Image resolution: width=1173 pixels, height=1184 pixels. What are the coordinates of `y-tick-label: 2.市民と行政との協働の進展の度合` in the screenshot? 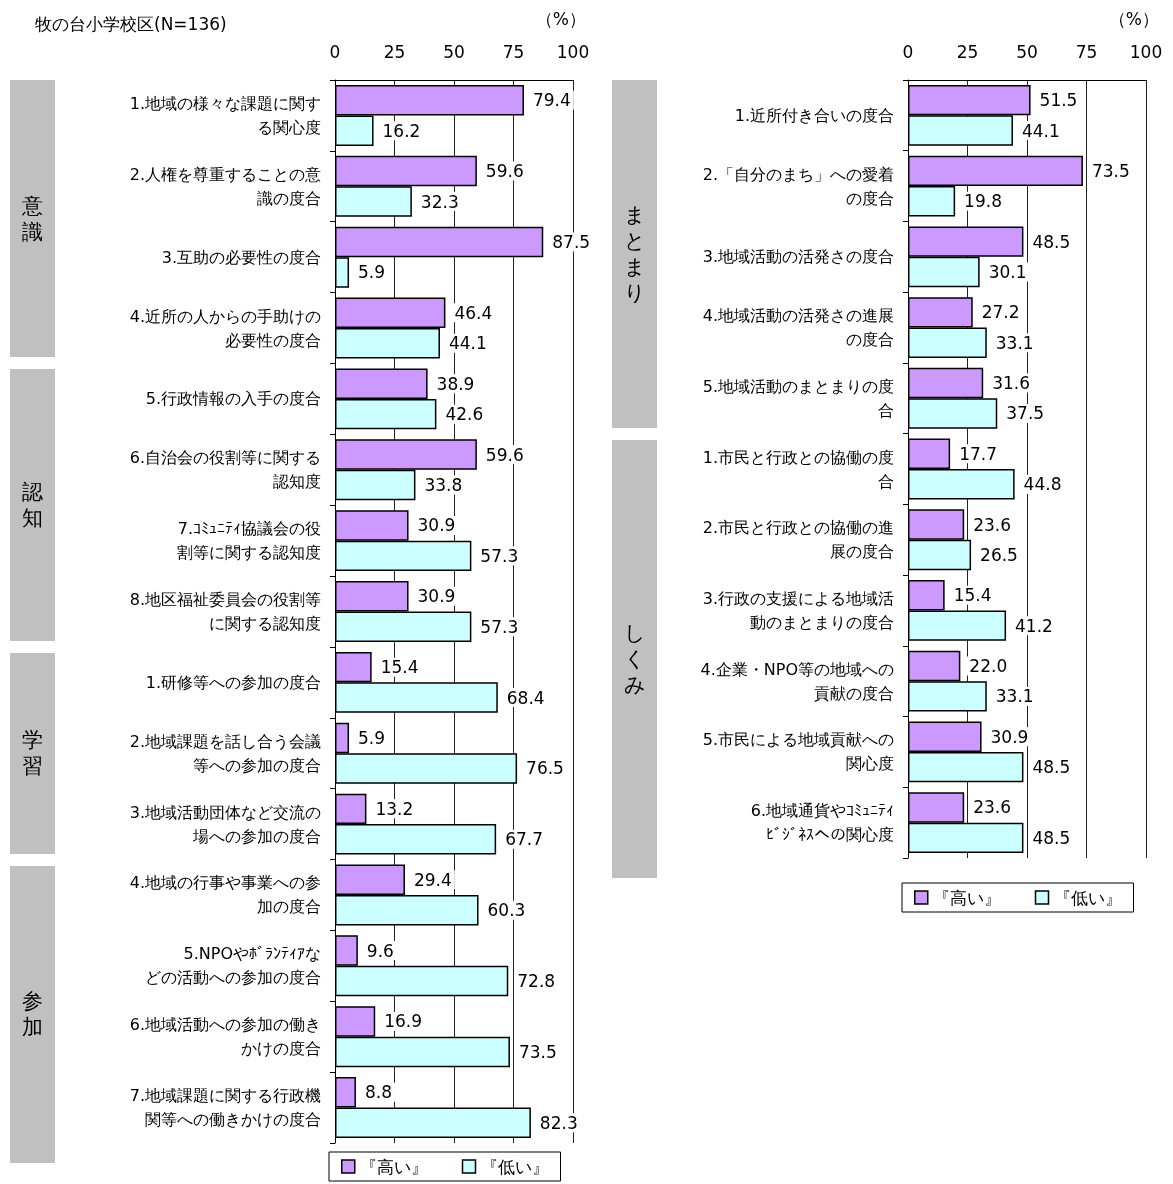 It's located at (798, 540).